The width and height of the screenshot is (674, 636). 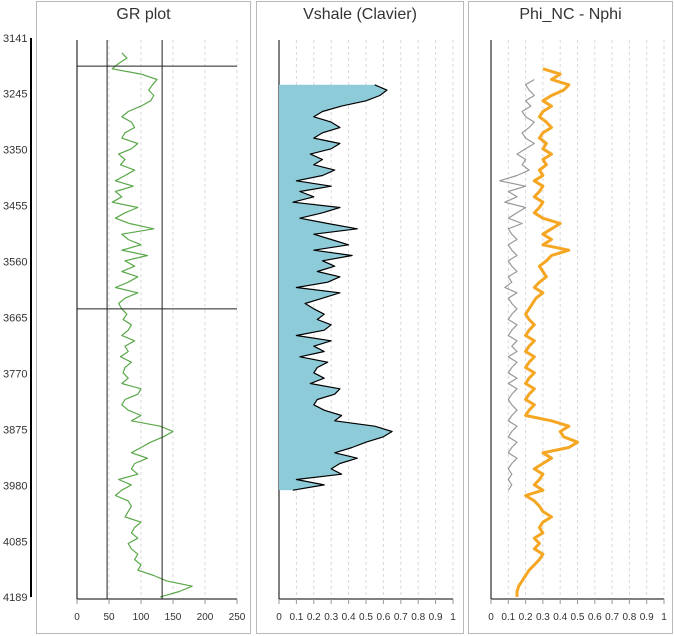 What do you see at coordinates (173, 617) in the screenshot?
I see `x-tick-label: 150` at bounding box center [173, 617].